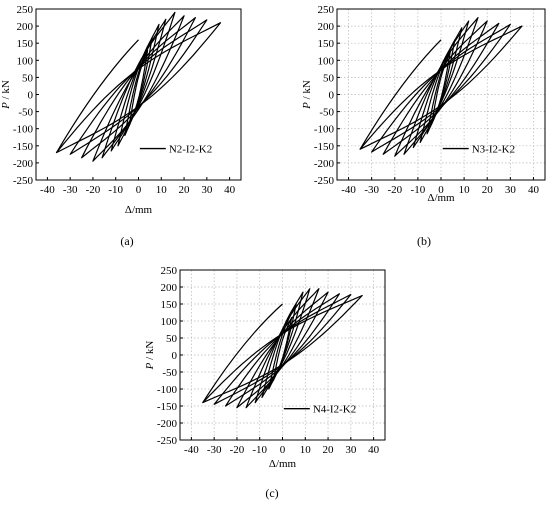  Describe the element at coordinates (126, 241) in the screenshot. I see `panel-label: (a)` at that location.